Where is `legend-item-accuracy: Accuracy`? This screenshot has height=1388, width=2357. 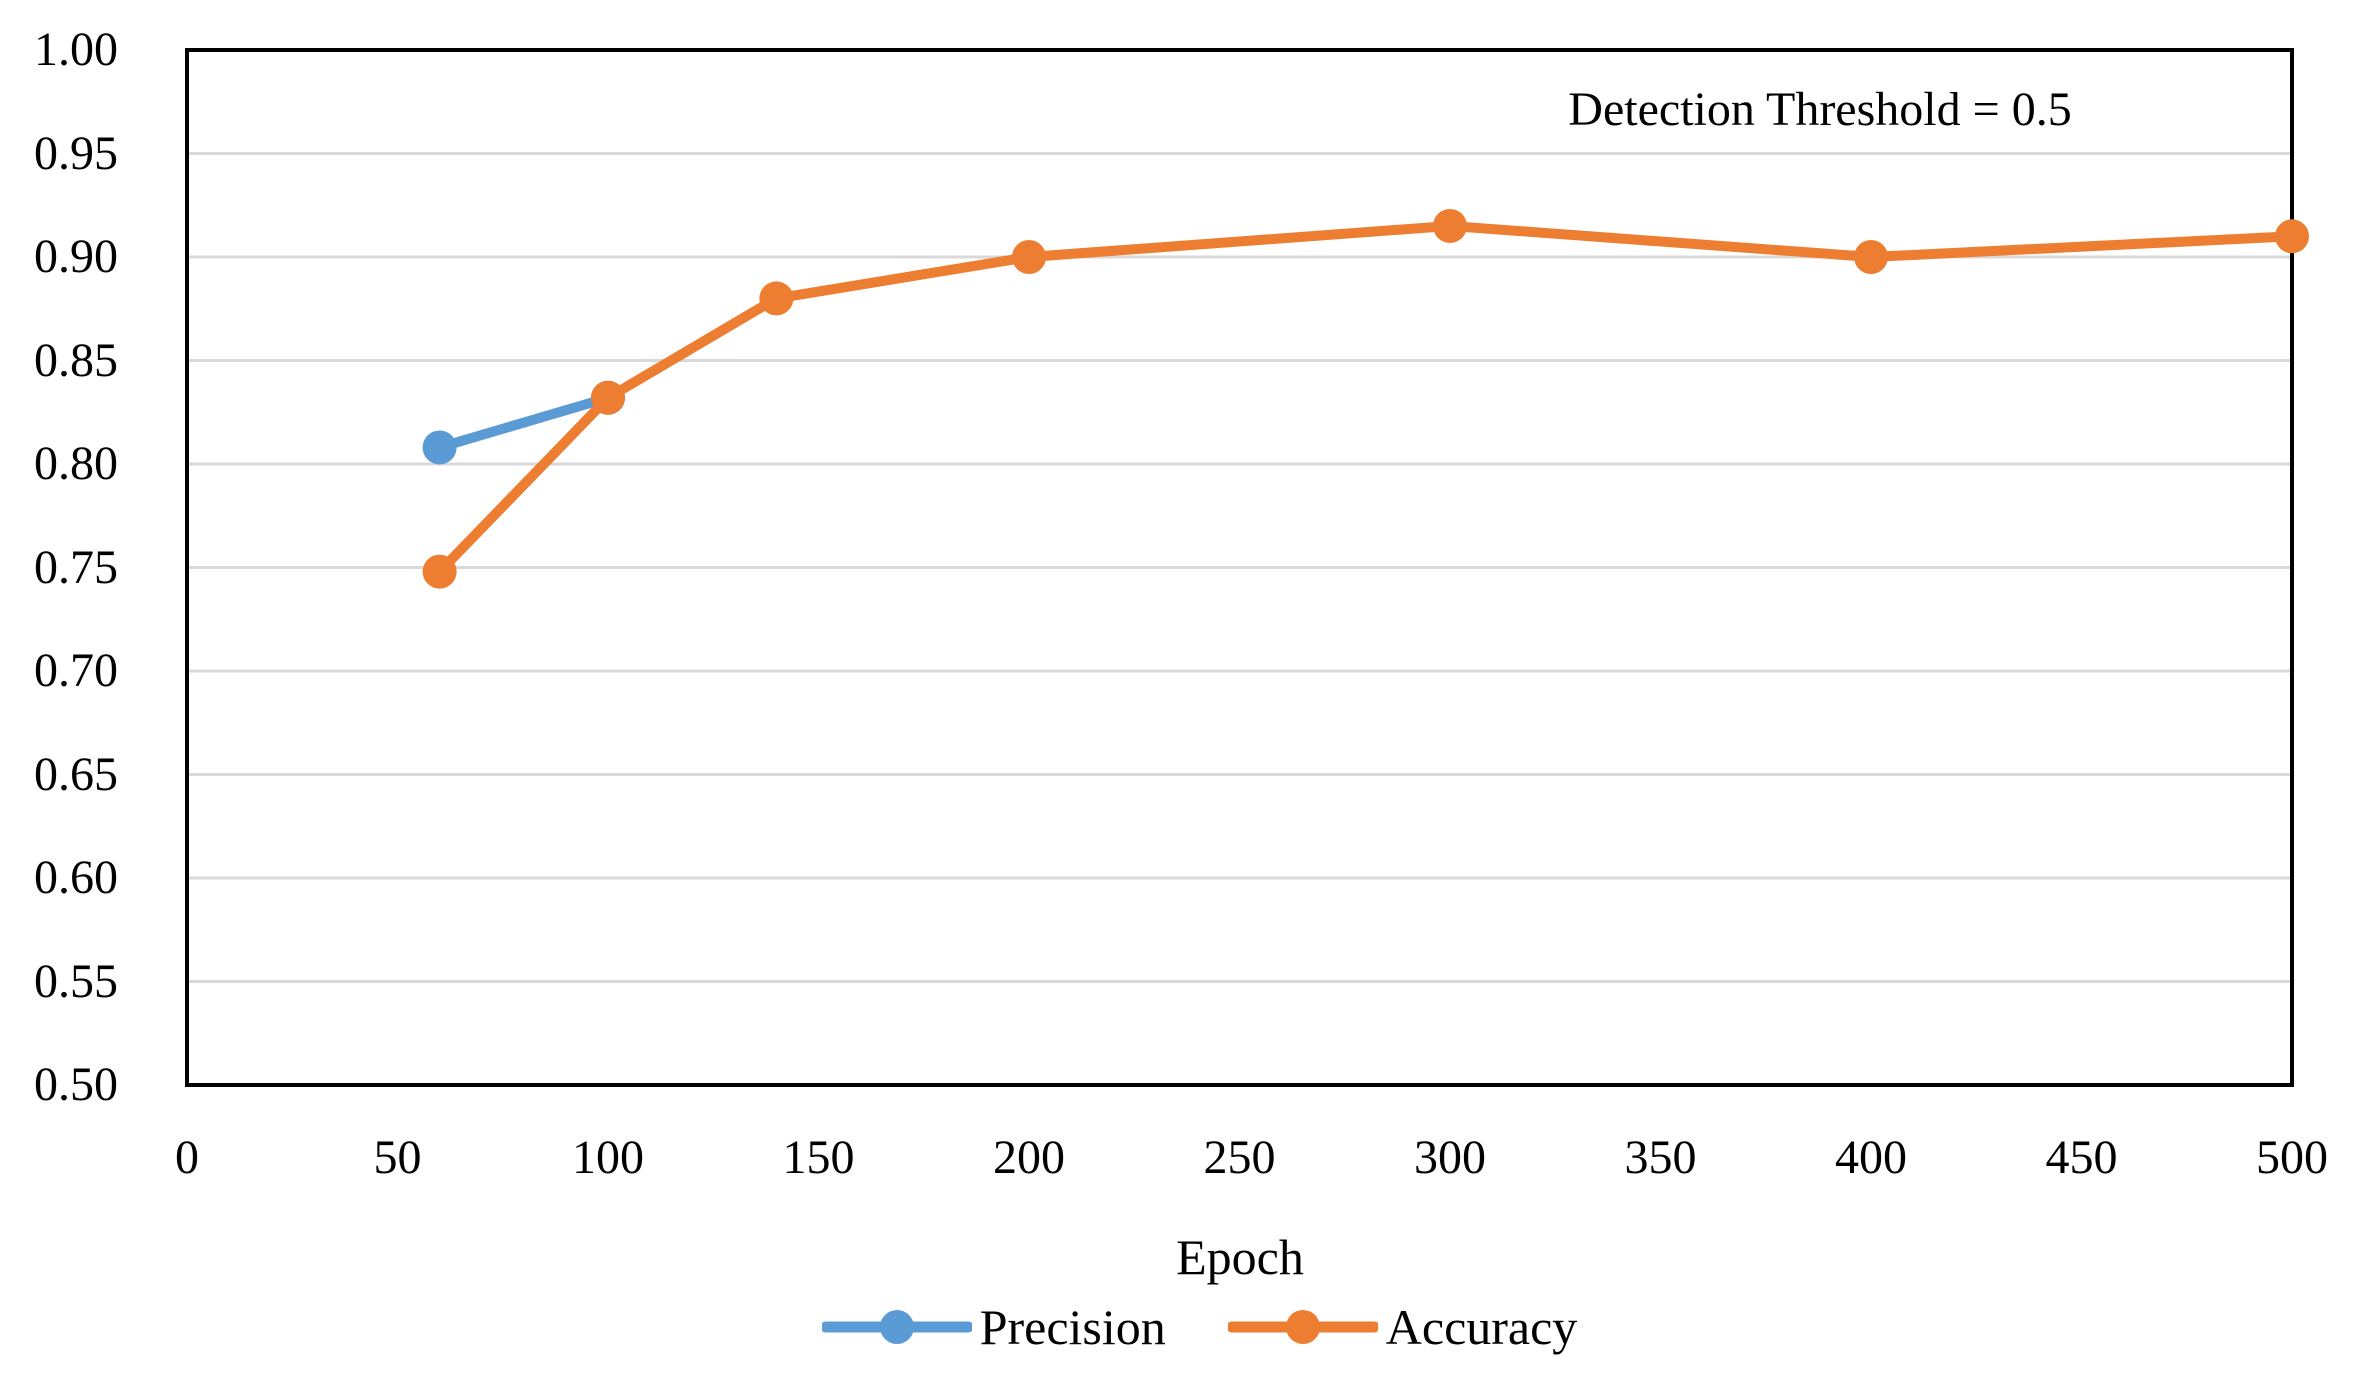 legend-item-accuracy: Accuracy is located at coordinates (1402, 1327).